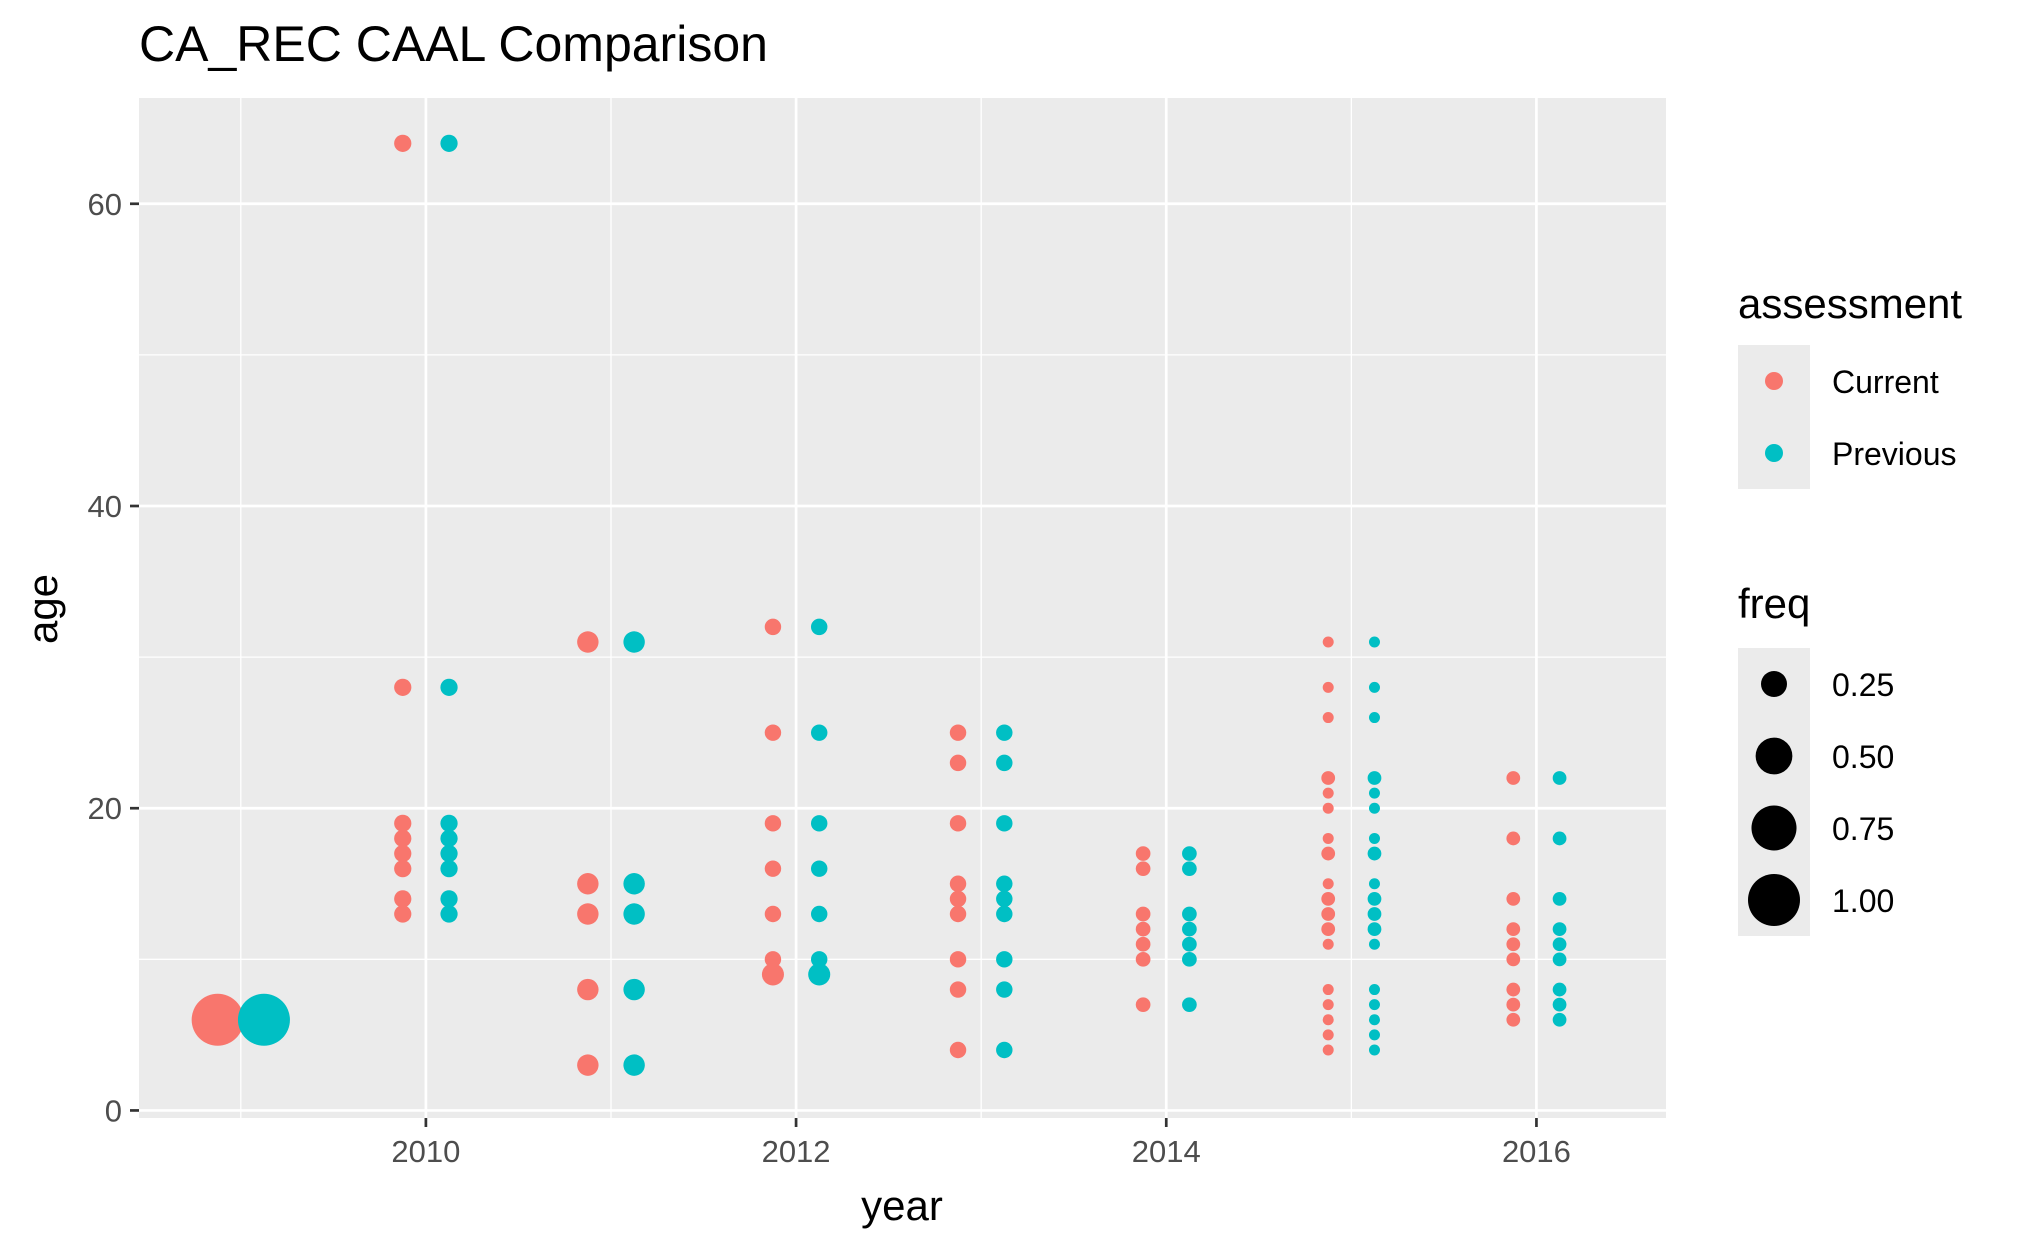 This screenshot has height=1247, width=2018. Describe the element at coordinates (1863, 901) in the screenshot. I see `legend-size-label: 1.00` at that location.